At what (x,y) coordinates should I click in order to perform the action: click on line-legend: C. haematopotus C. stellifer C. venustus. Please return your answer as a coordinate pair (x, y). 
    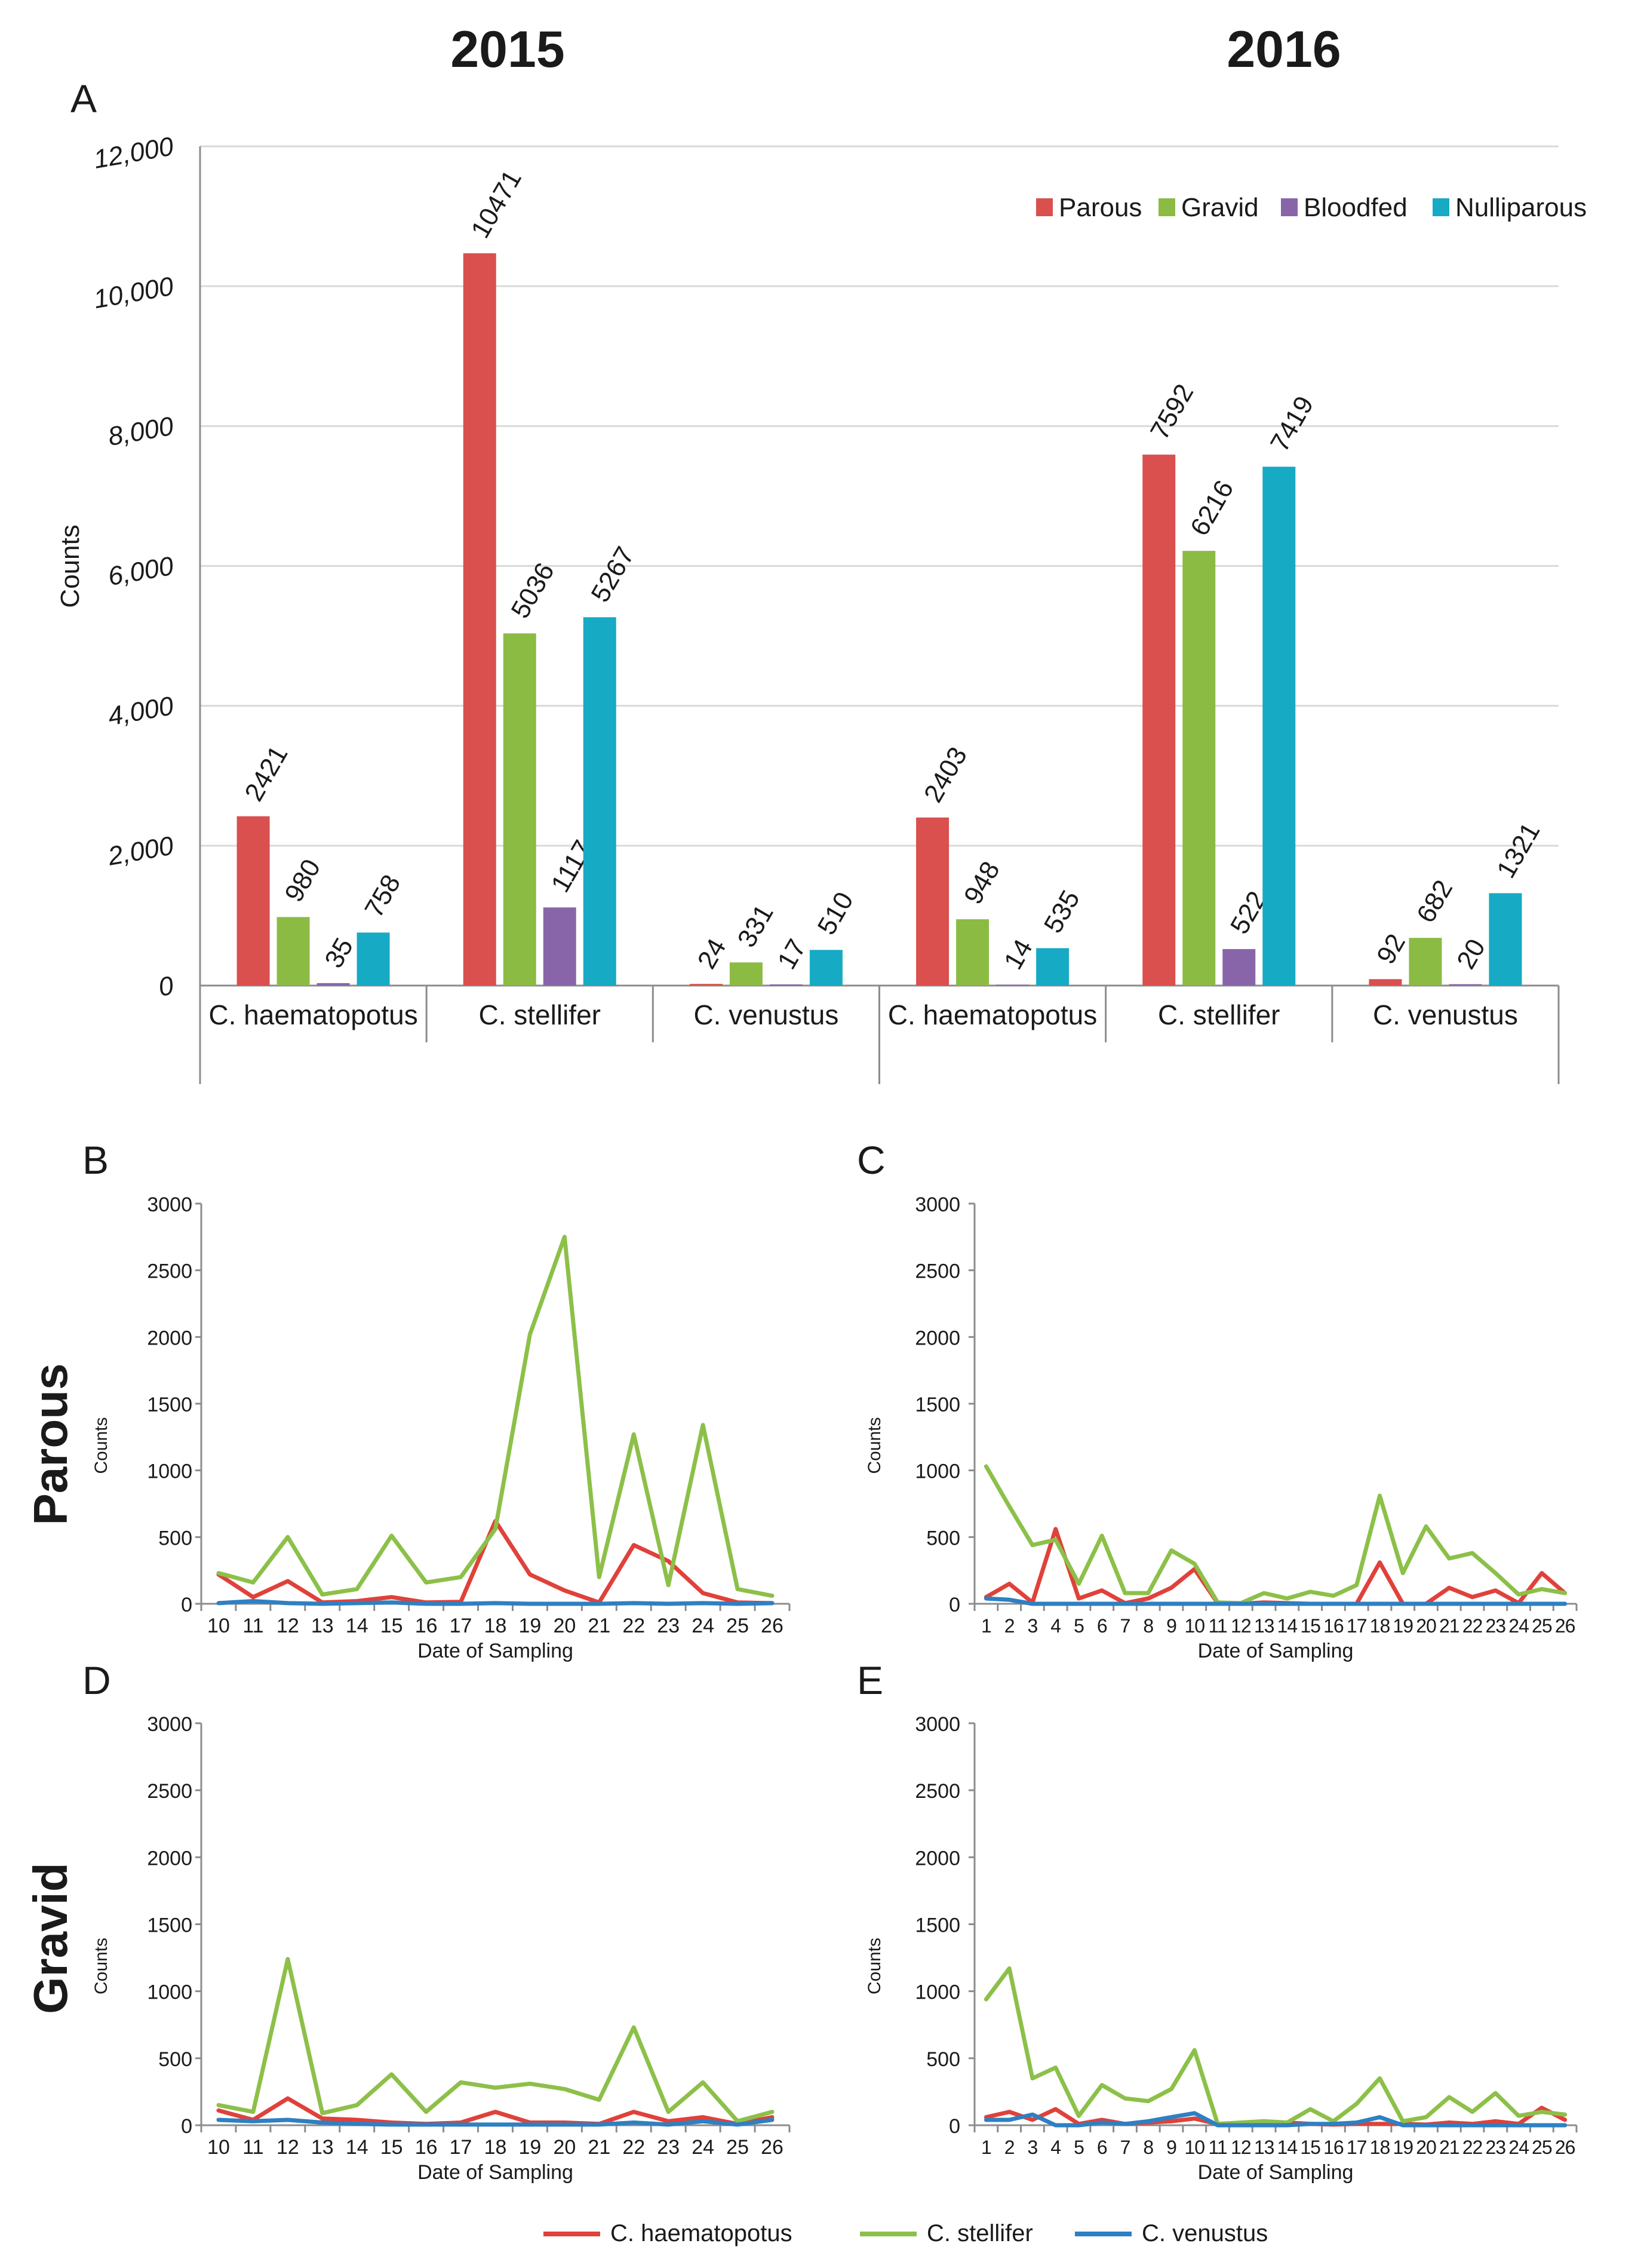
    Looking at the image, I should click on (905, 2233).